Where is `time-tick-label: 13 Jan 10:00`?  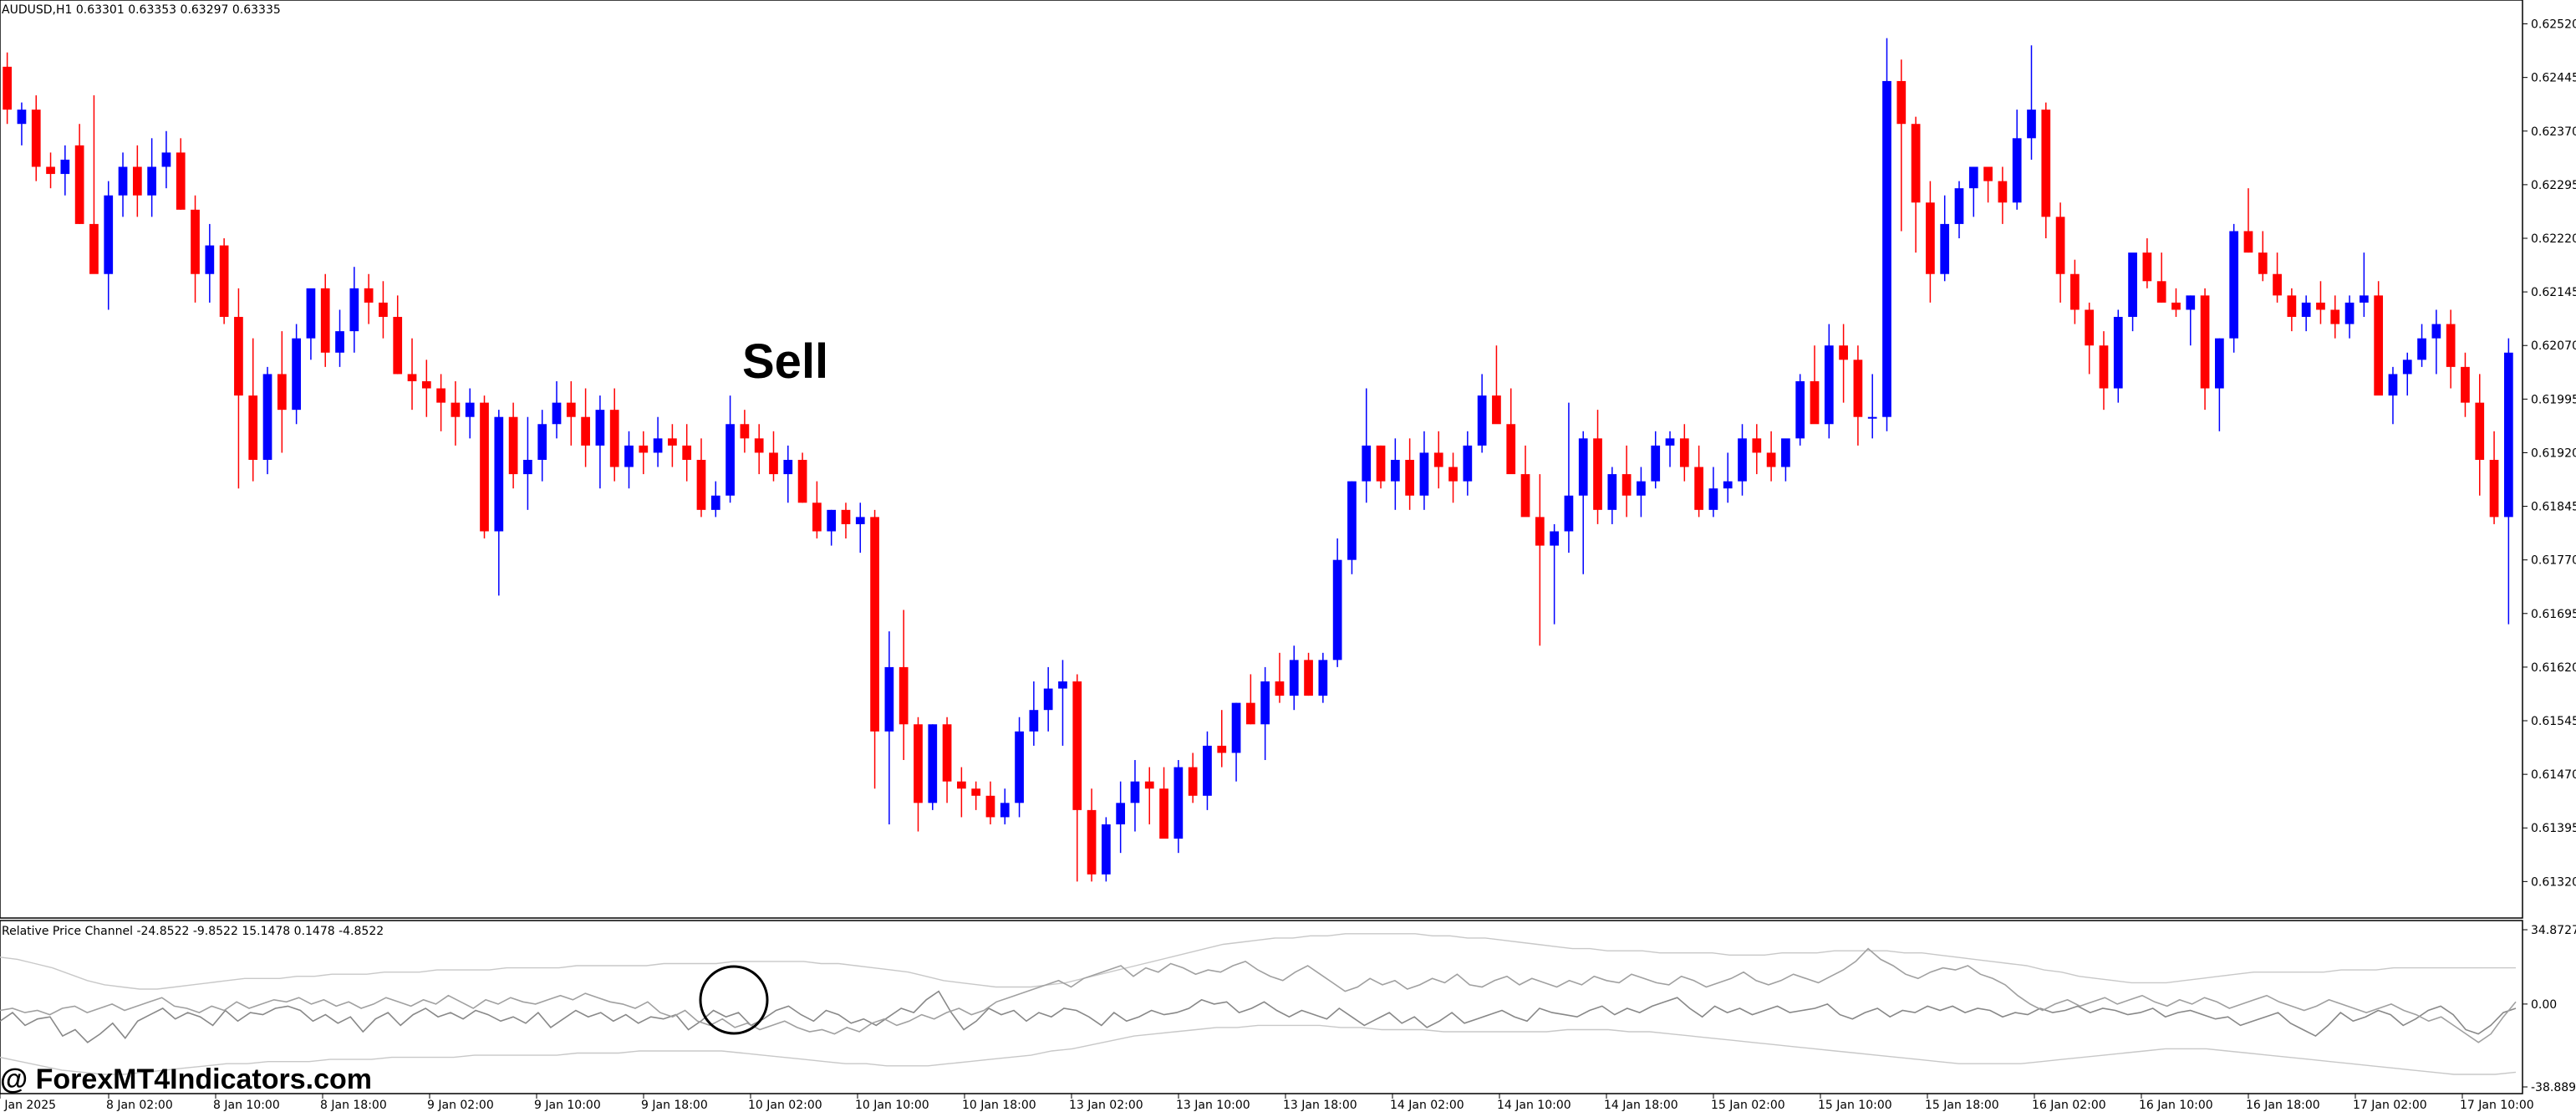
time-tick-label: 13 Jan 10:00 is located at coordinates (1213, 1105).